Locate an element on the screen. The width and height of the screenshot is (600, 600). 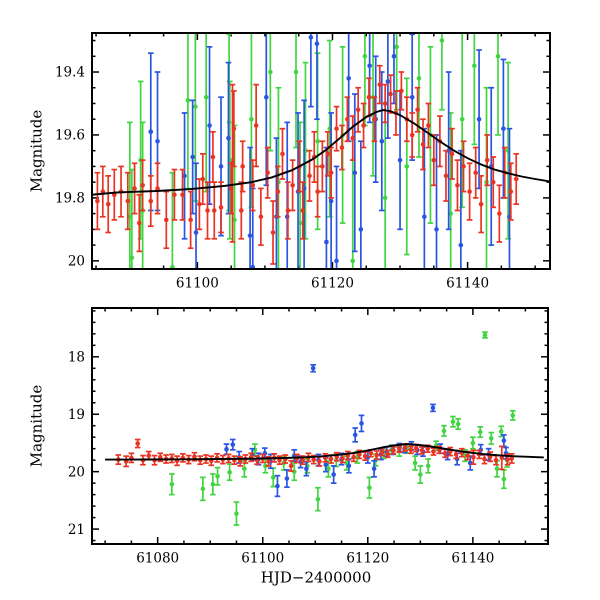
y-tick-label: 19 is located at coordinates (76, 415).